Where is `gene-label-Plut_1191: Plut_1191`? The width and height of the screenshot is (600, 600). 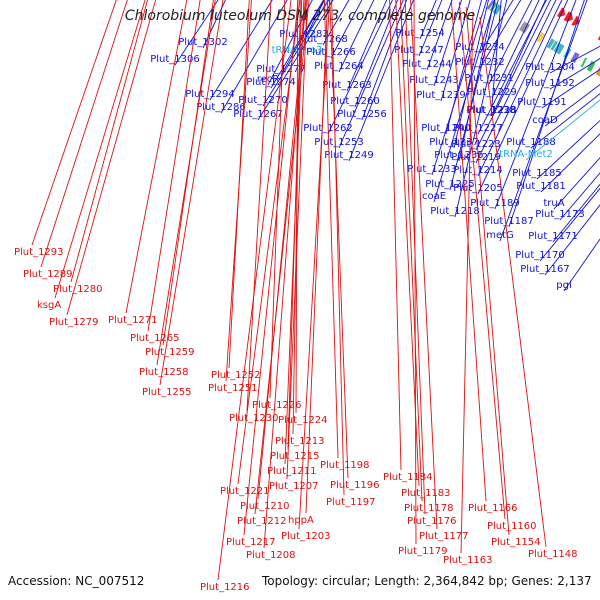 gene-label-Plut_1191: Plut_1191 is located at coordinates (542, 102).